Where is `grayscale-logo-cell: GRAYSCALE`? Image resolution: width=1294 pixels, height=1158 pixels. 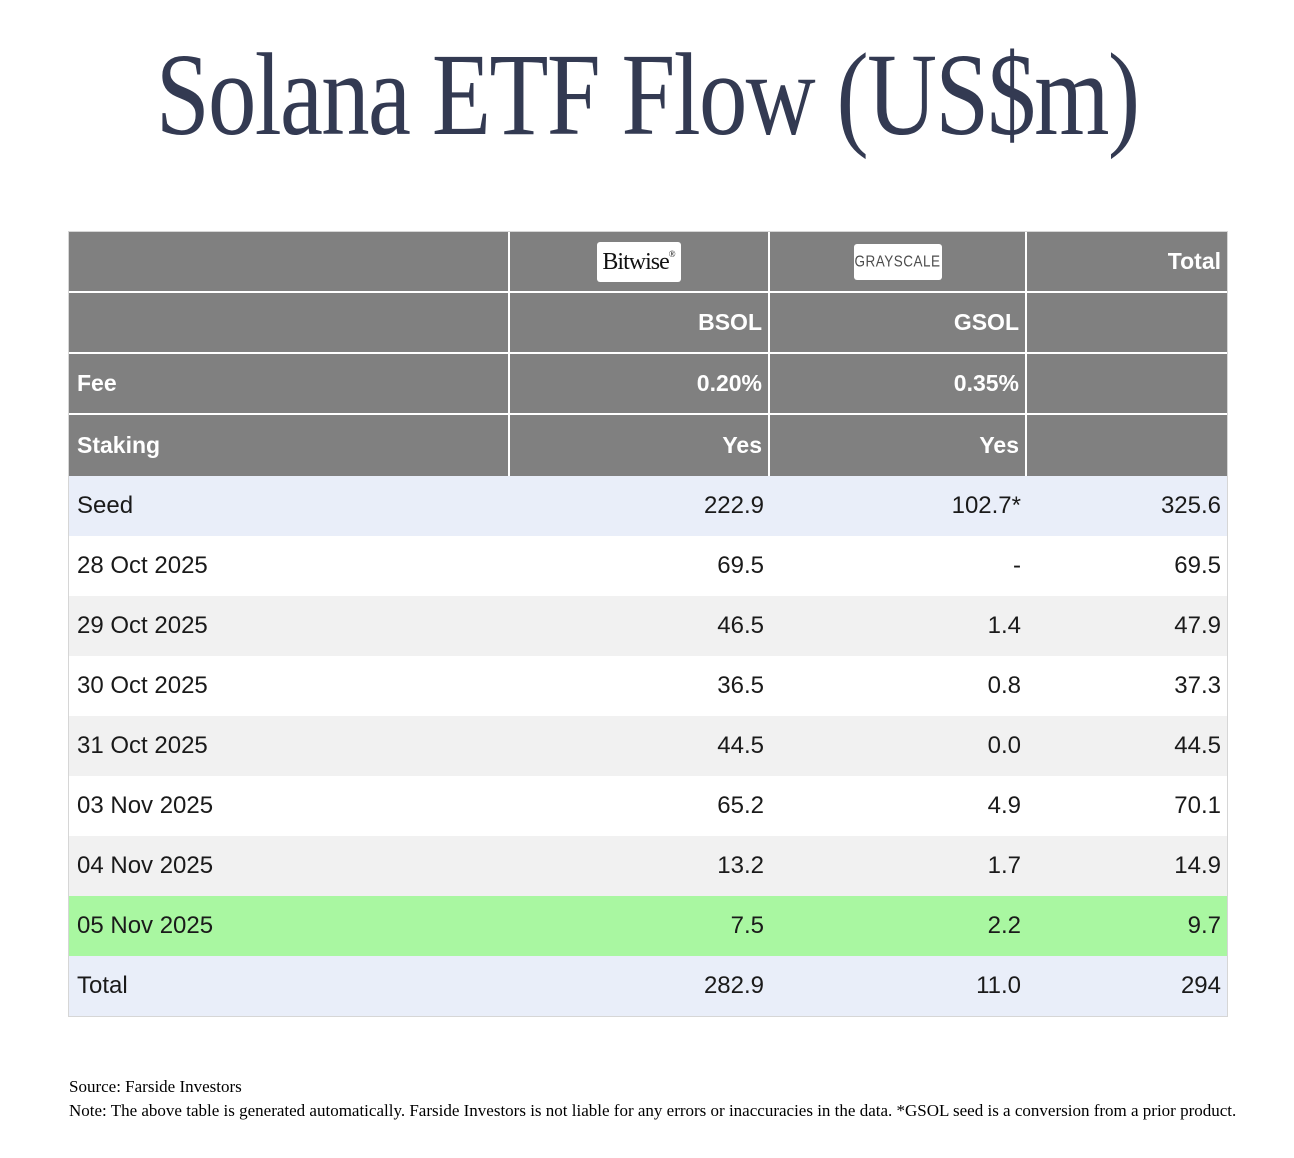
grayscale-logo-cell: GRAYSCALE is located at coordinates (898, 262).